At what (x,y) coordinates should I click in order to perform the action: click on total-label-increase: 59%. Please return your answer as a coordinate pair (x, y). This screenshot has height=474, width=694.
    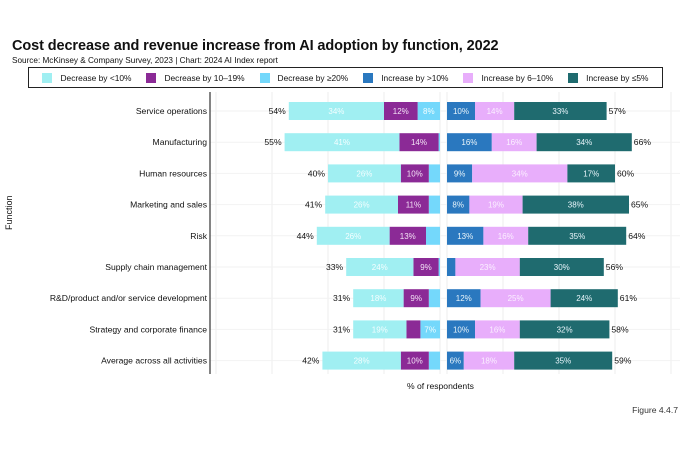
    Looking at the image, I should click on (623, 361).